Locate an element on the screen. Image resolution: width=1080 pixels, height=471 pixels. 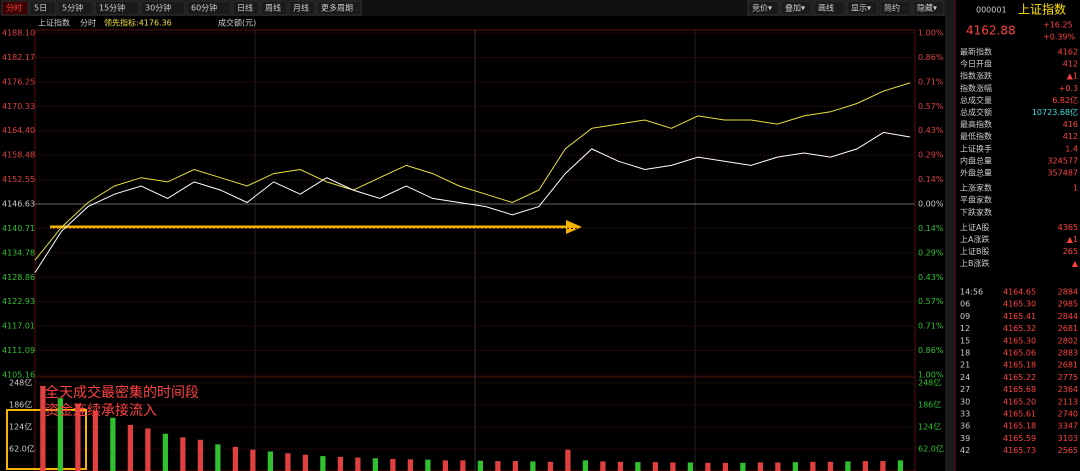
panel-label: 最新指数 is located at coordinates (976, 52).